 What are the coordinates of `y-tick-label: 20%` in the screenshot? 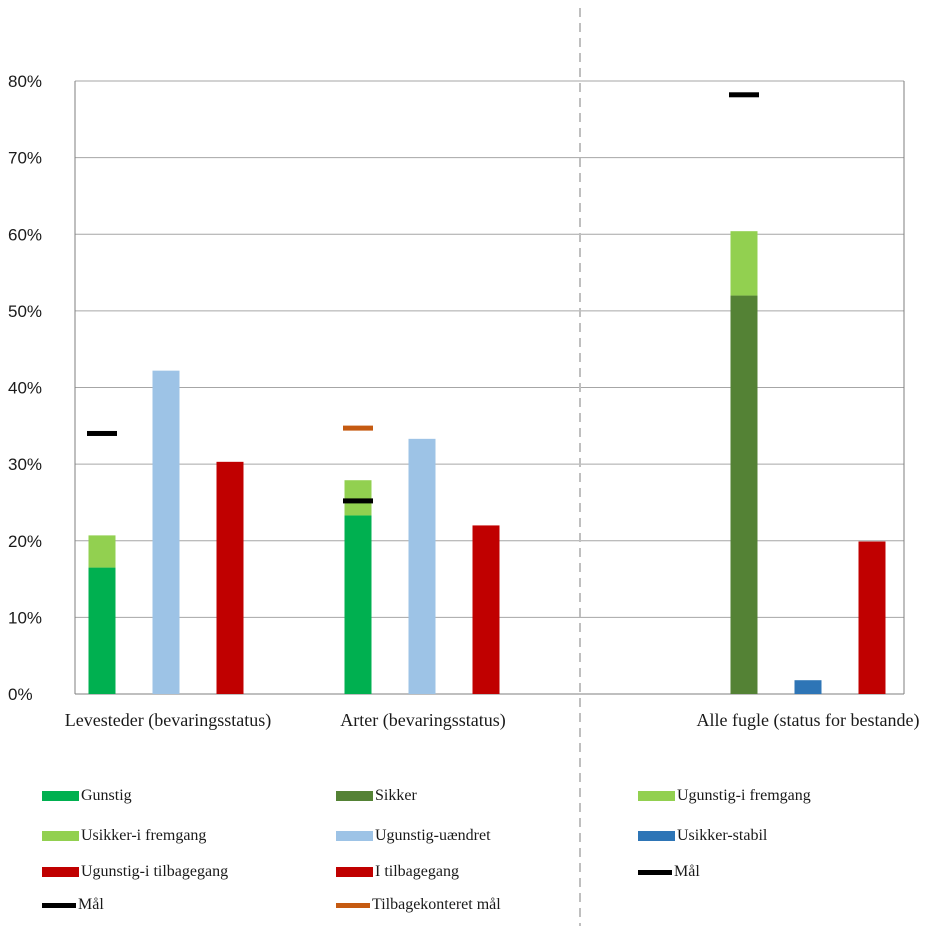 It's located at (25, 541).